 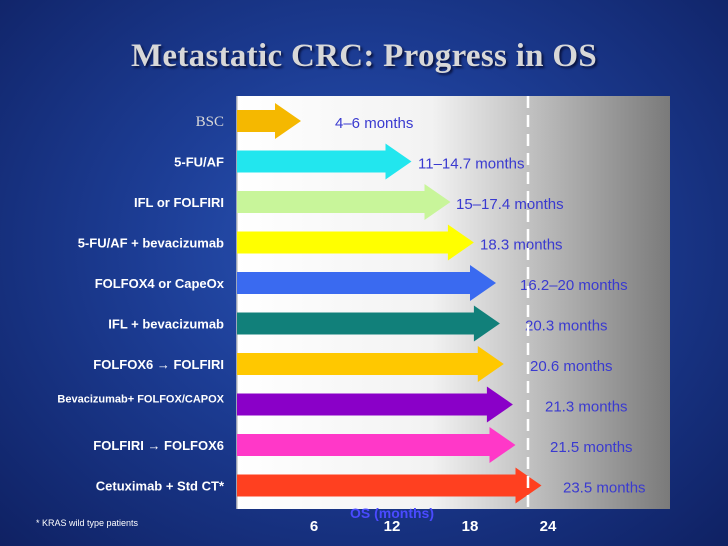 What do you see at coordinates (604, 488) in the screenshot?
I see `value-label: 23.5 months` at bounding box center [604, 488].